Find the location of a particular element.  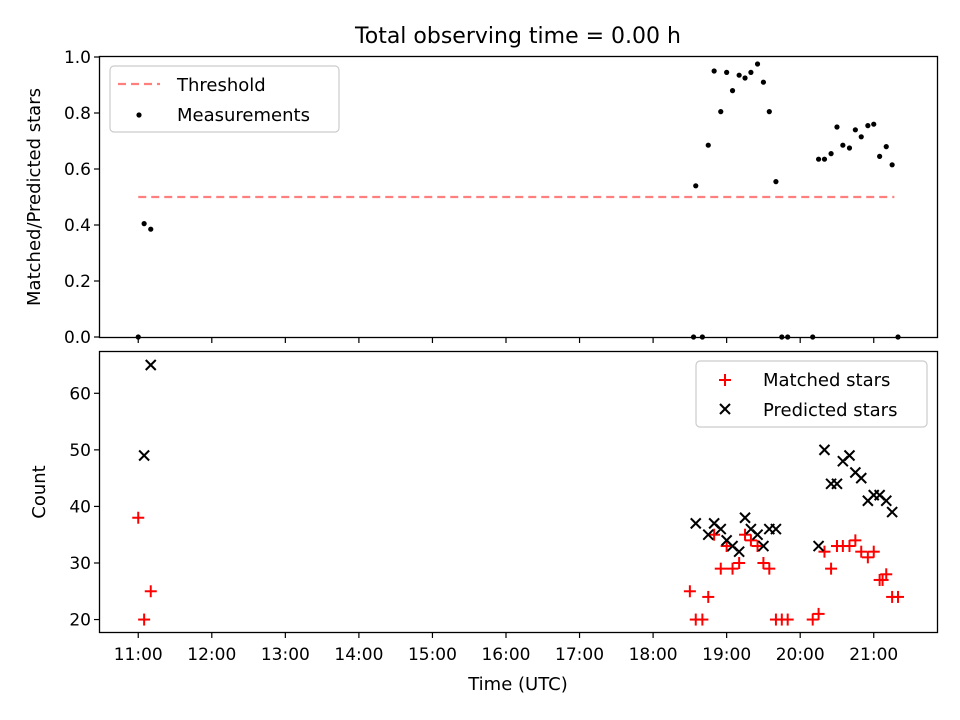

ratio-y-tick-label: 0.8 is located at coordinates (77, 114).